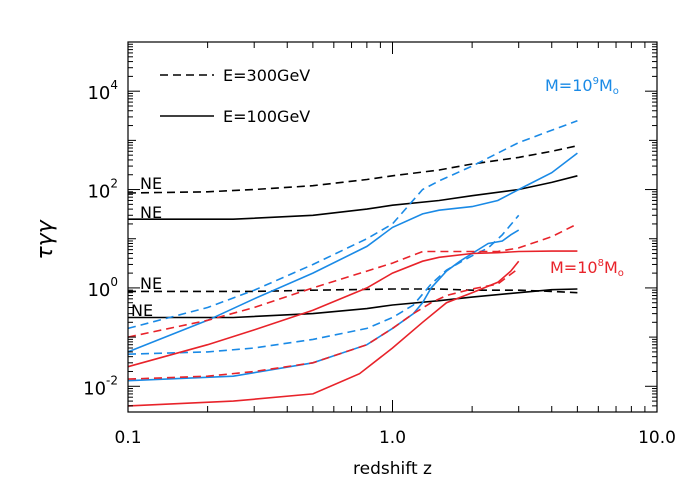 The height and width of the screenshot is (500, 700). Describe the element at coordinates (127, 438) in the screenshot. I see `x-tick-label-0: 0.1` at that location.